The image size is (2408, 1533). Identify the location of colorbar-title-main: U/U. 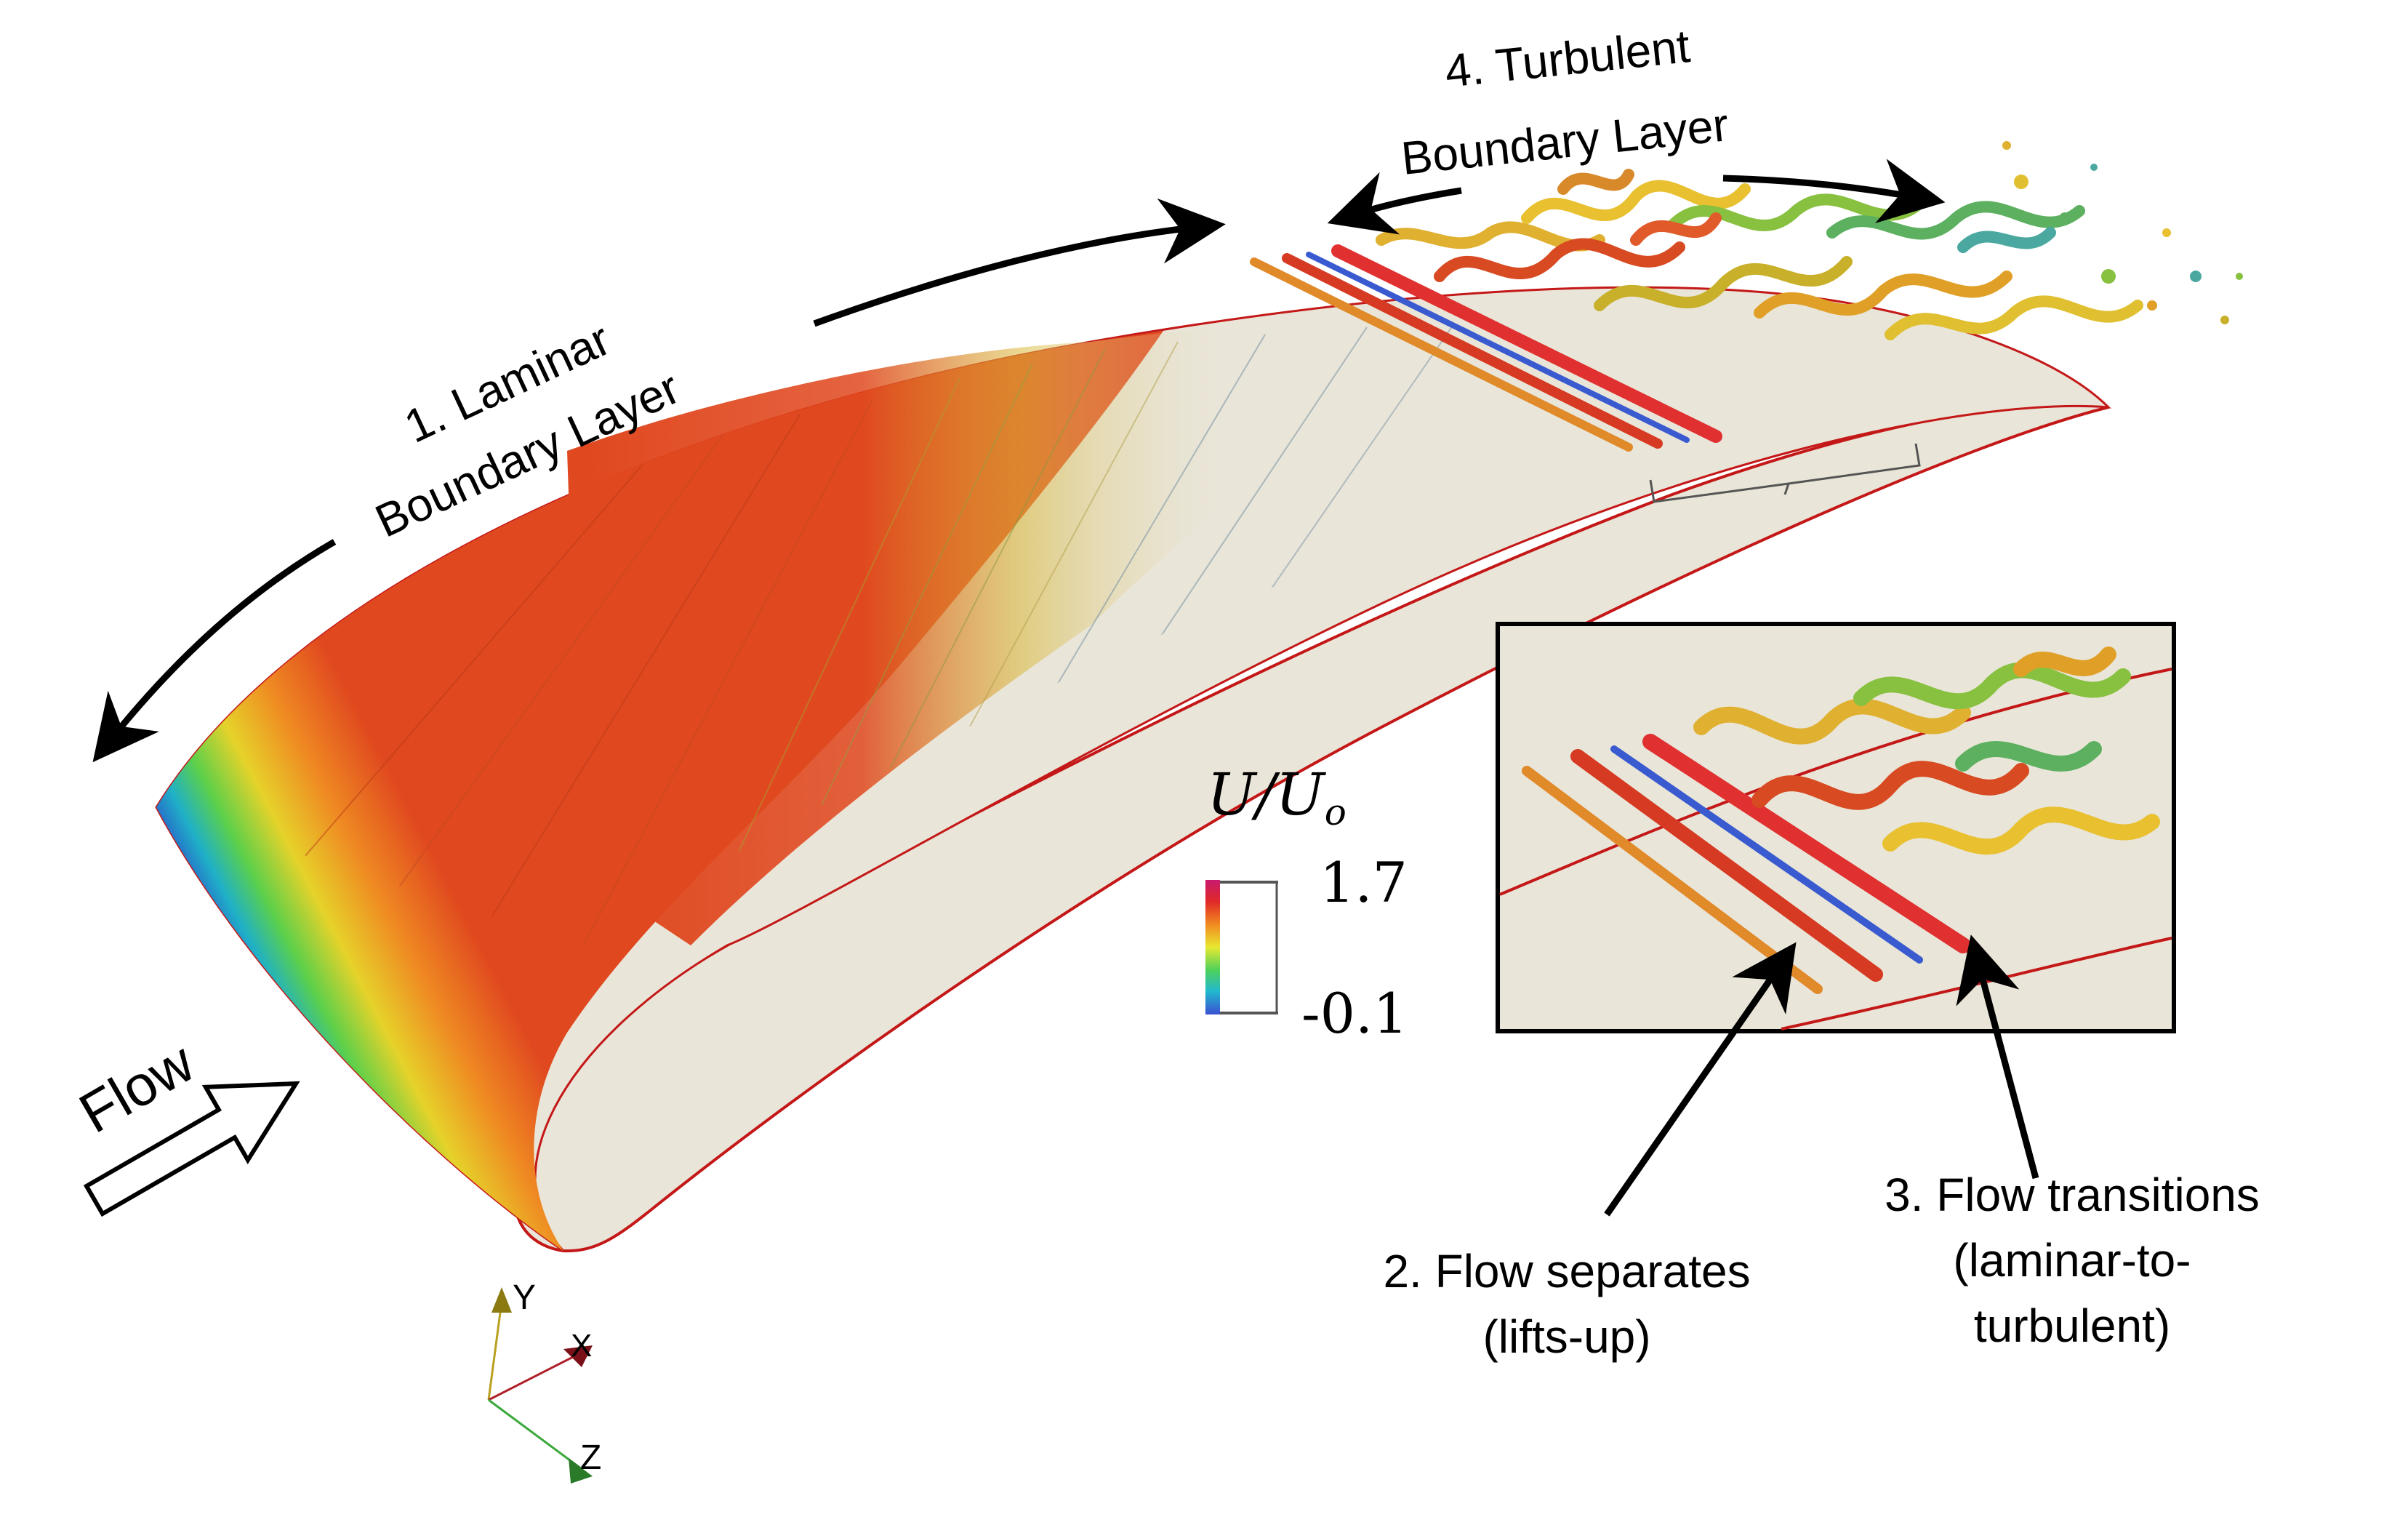
(1266, 794).